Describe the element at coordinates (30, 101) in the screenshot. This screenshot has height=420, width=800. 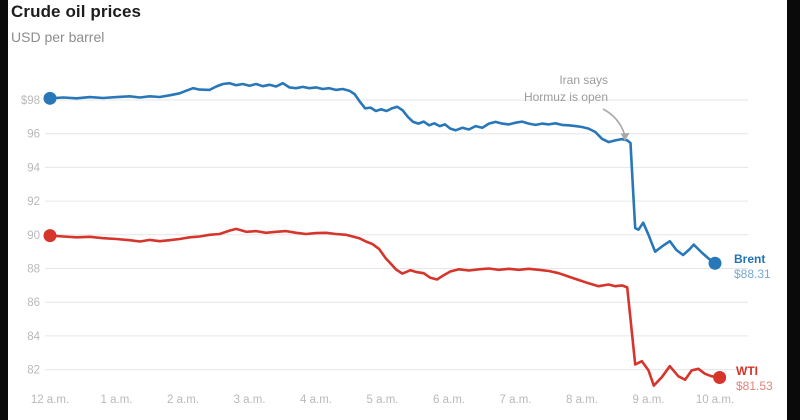
I see `y-tick-label: $98` at that location.